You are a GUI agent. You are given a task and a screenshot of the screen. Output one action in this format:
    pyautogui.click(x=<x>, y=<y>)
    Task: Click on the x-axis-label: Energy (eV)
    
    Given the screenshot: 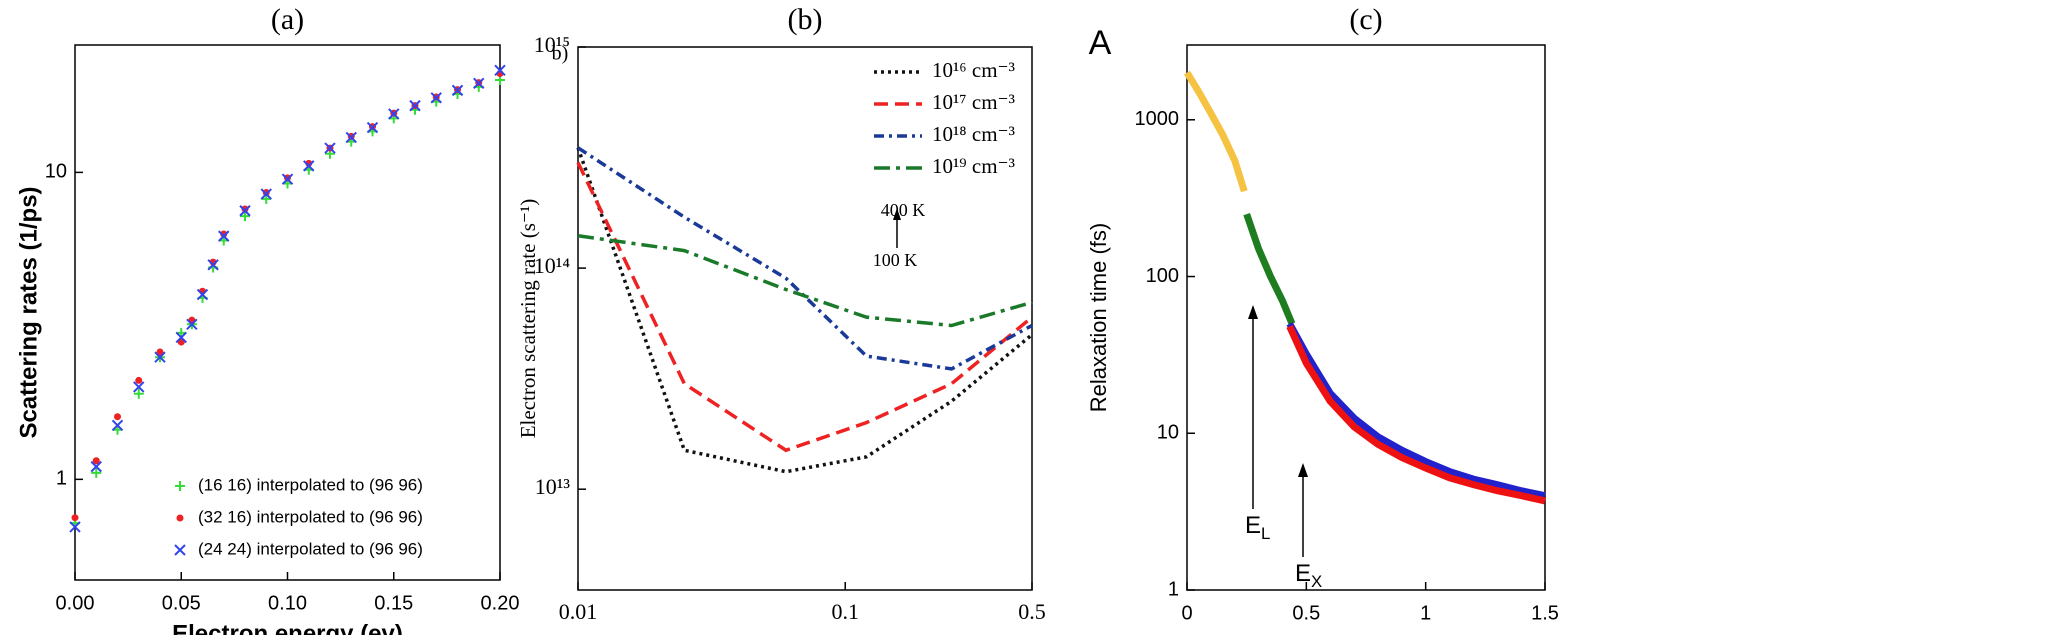 What is the action you would take?
    pyautogui.click(x=1365, y=633)
    